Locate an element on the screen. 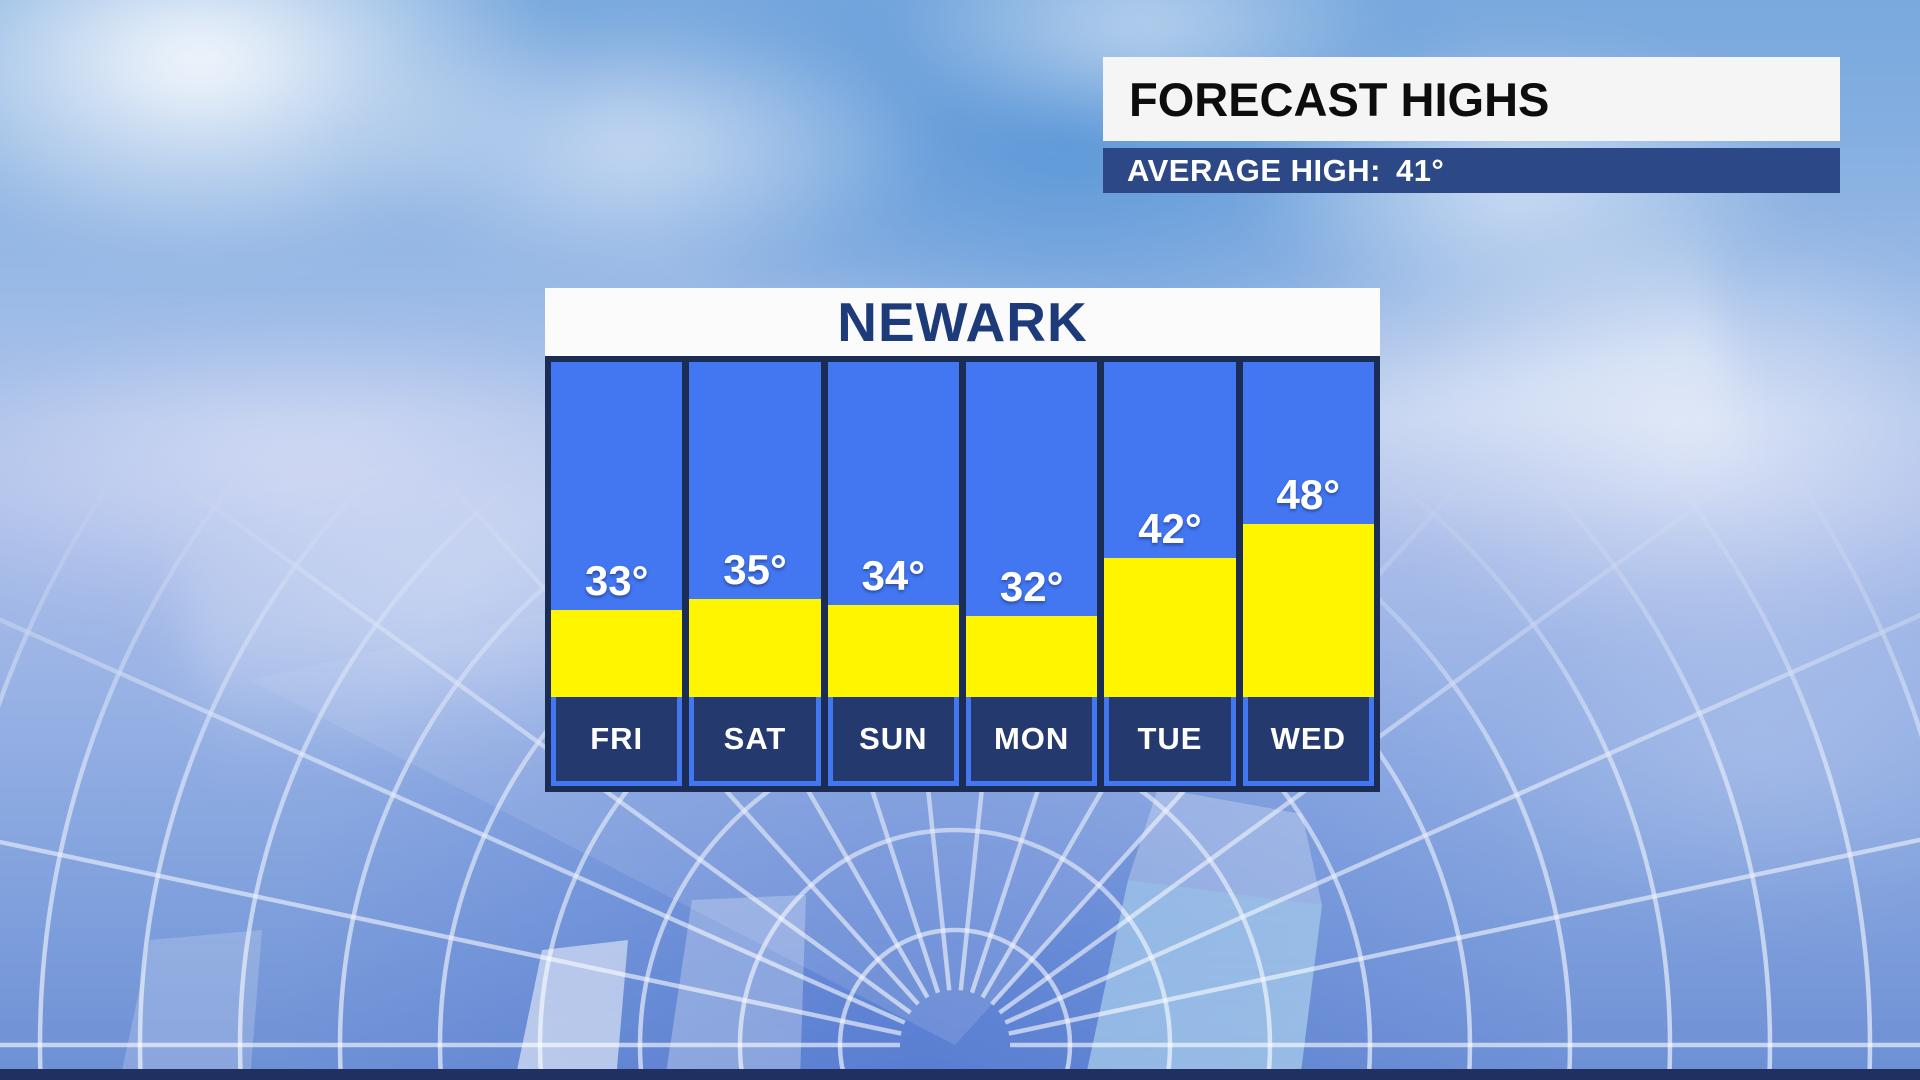 Image resolution: width=1920 pixels, height=1080 pixels. day-footer: FRI is located at coordinates (617, 739).